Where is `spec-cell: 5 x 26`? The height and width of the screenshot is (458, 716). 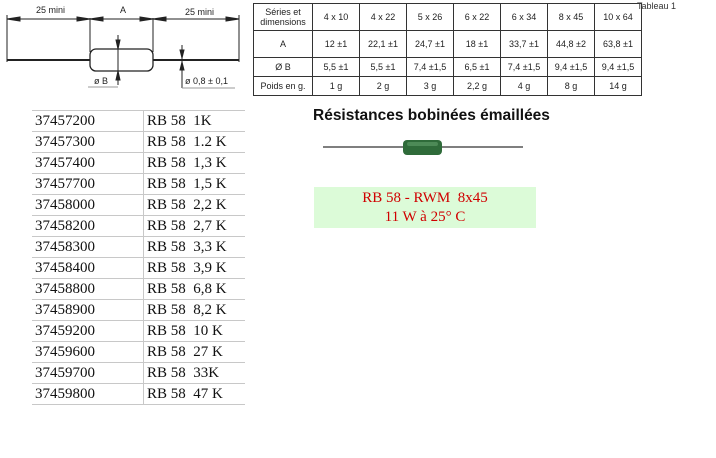
spec-cell: 5 x 26 is located at coordinates (430, 17).